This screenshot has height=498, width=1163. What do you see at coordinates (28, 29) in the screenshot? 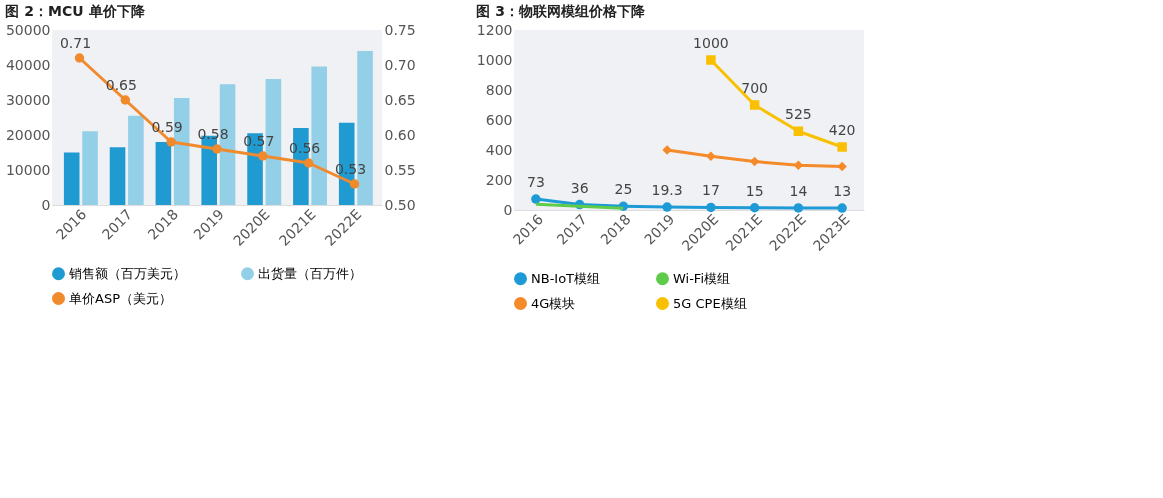
I see `y-tick-label: 50000` at bounding box center [28, 29].